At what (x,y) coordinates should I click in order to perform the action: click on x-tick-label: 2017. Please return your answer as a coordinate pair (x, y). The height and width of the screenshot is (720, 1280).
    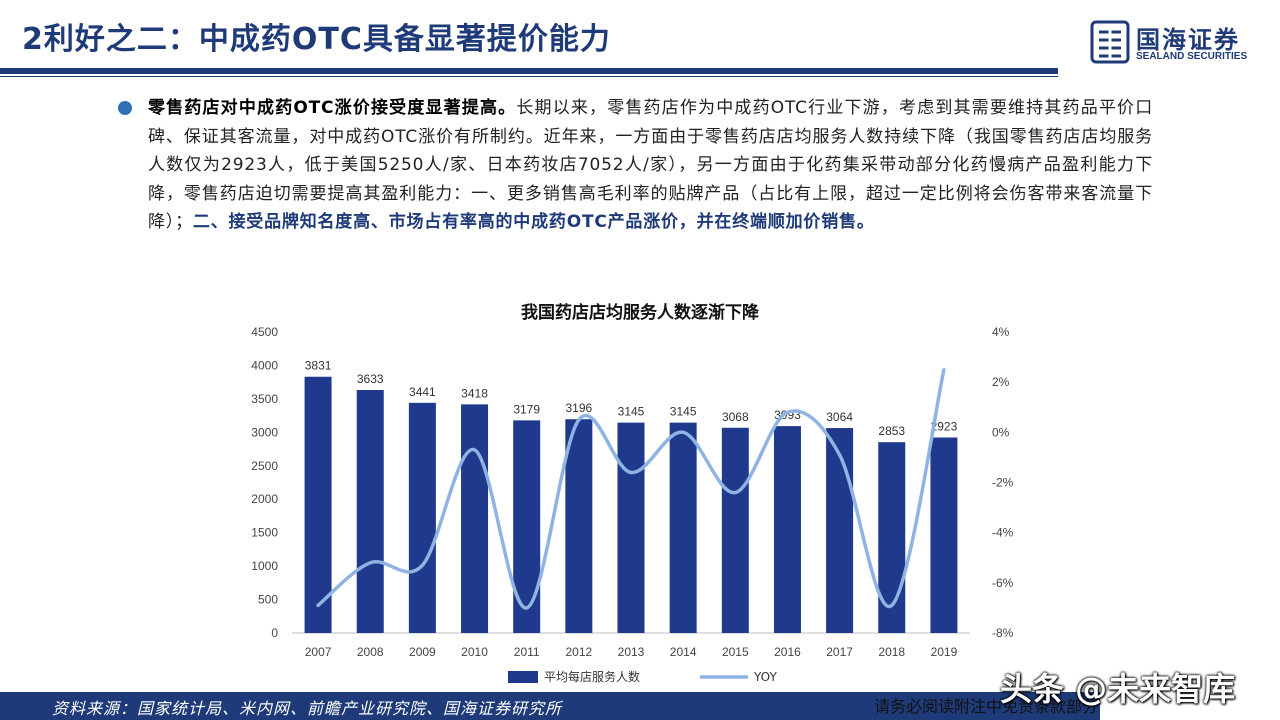
    Looking at the image, I should click on (839, 652).